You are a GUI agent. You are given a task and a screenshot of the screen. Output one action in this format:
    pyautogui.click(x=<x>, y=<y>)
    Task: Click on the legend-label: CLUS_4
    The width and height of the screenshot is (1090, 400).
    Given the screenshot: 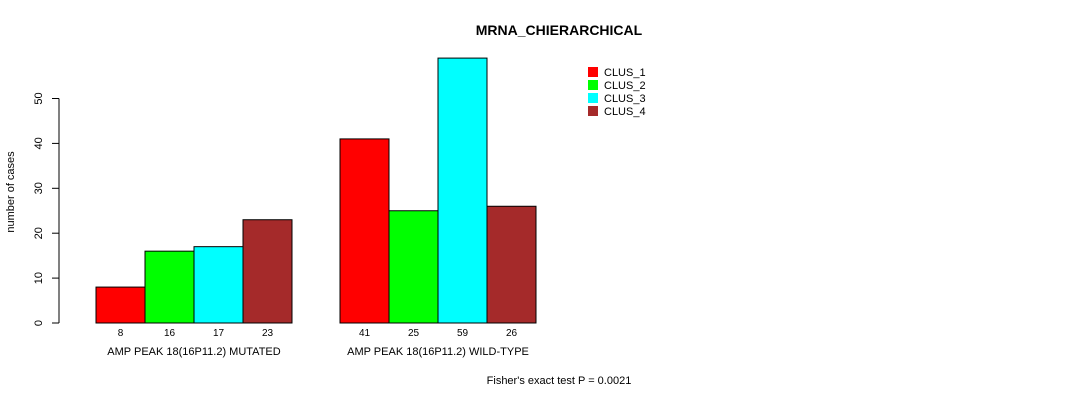 What is the action you would take?
    pyautogui.click(x=625, y=112)
    